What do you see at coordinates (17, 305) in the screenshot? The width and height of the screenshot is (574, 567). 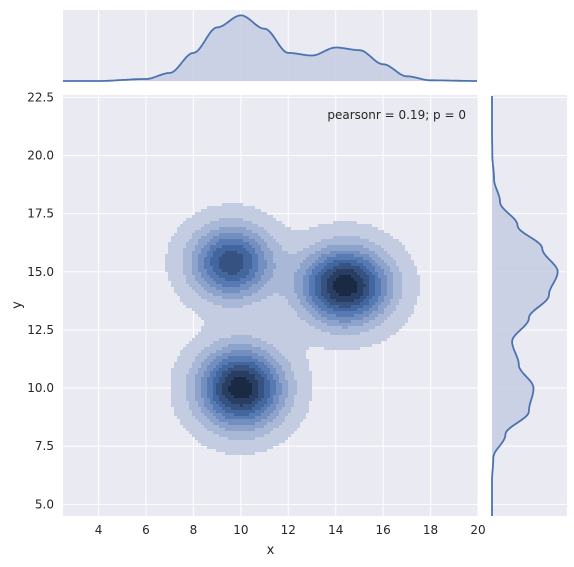 I see `y-axis-label: y` at bounding box center [17, 305].